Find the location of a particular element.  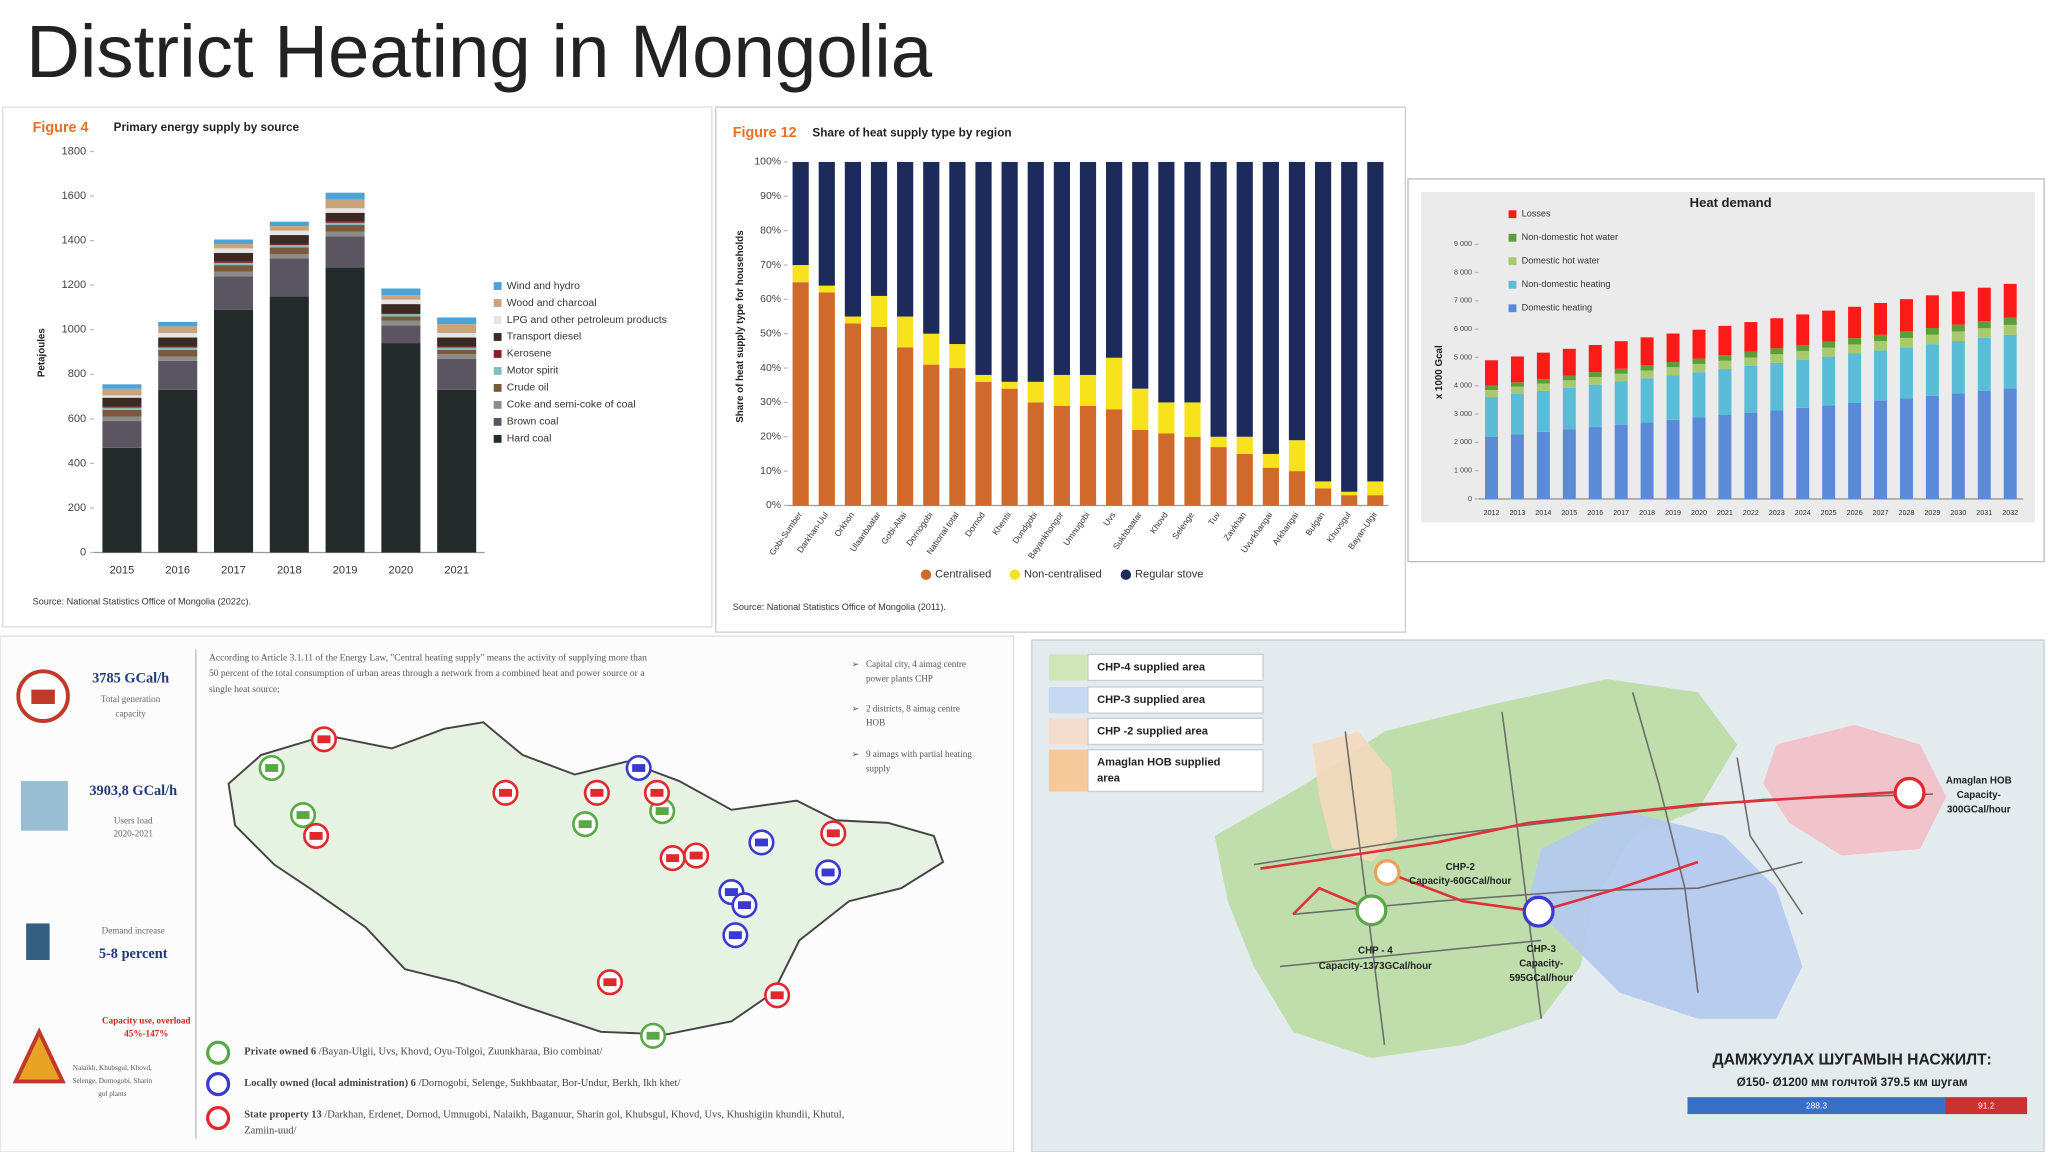

legend-marker is located at coordinates (218, 1118).